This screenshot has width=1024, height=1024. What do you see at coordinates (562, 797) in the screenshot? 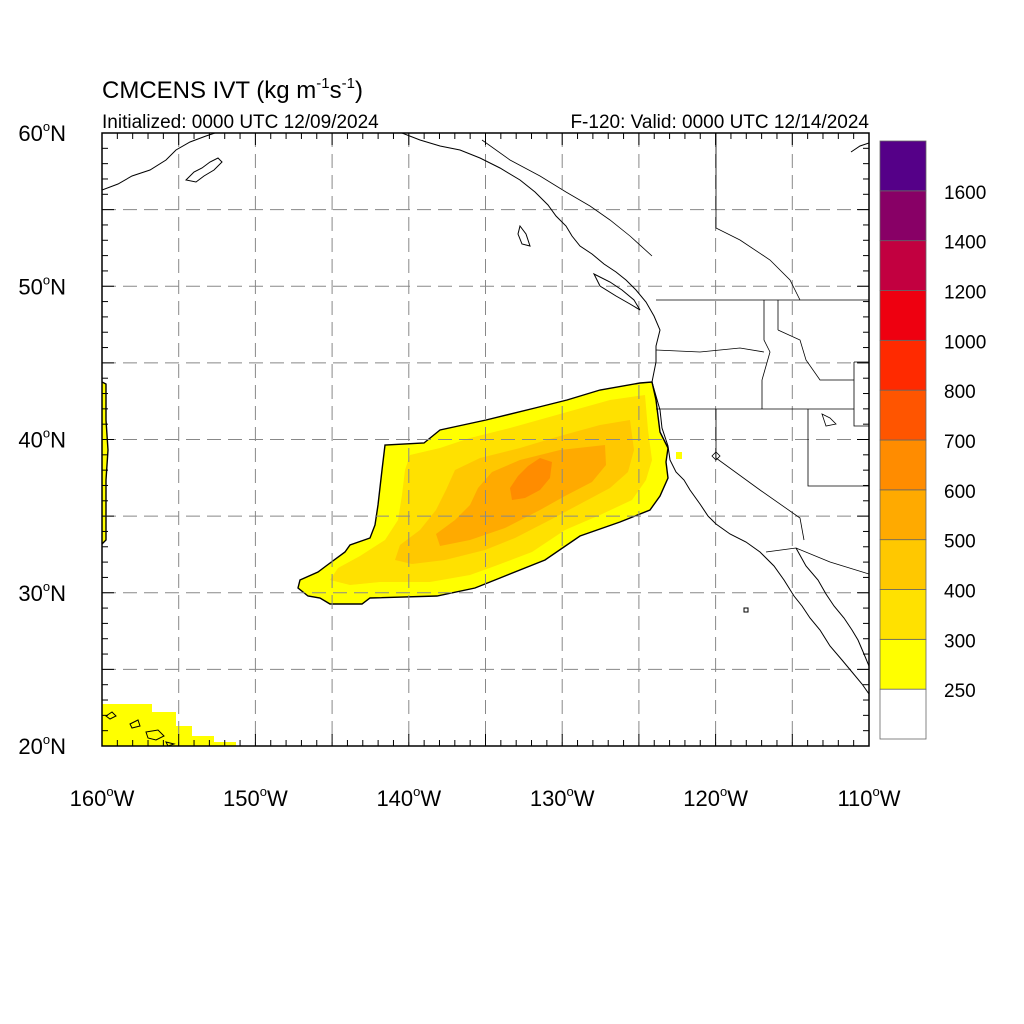
I see `lon-tick-label: 130oW` at bounding box center [562, 797].